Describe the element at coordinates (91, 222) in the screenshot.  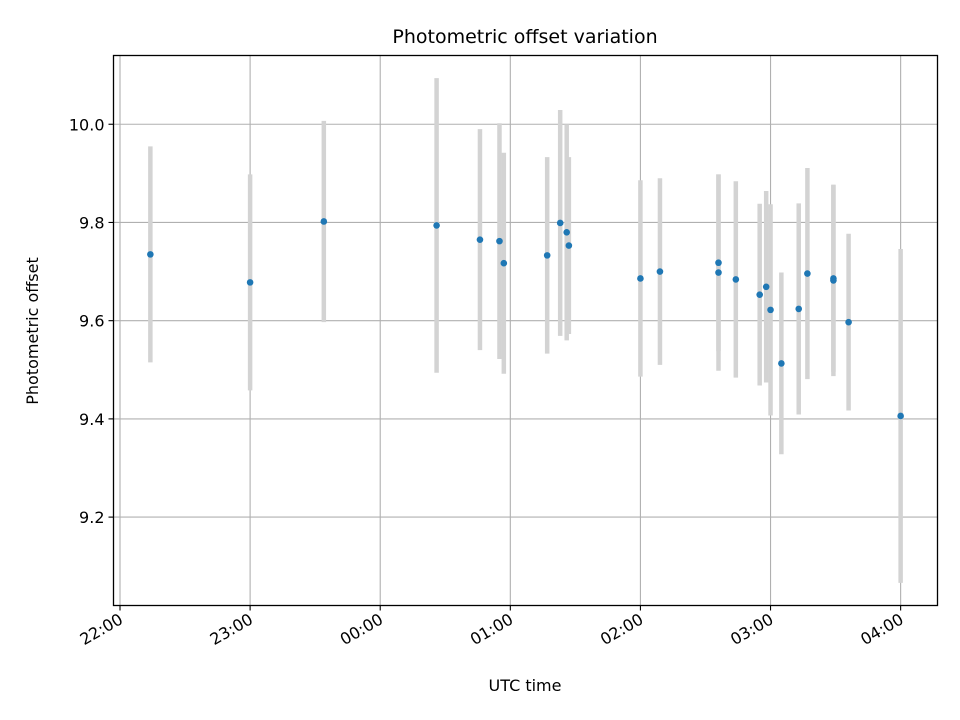
I see `y-tick-label: 9.8` at that location.